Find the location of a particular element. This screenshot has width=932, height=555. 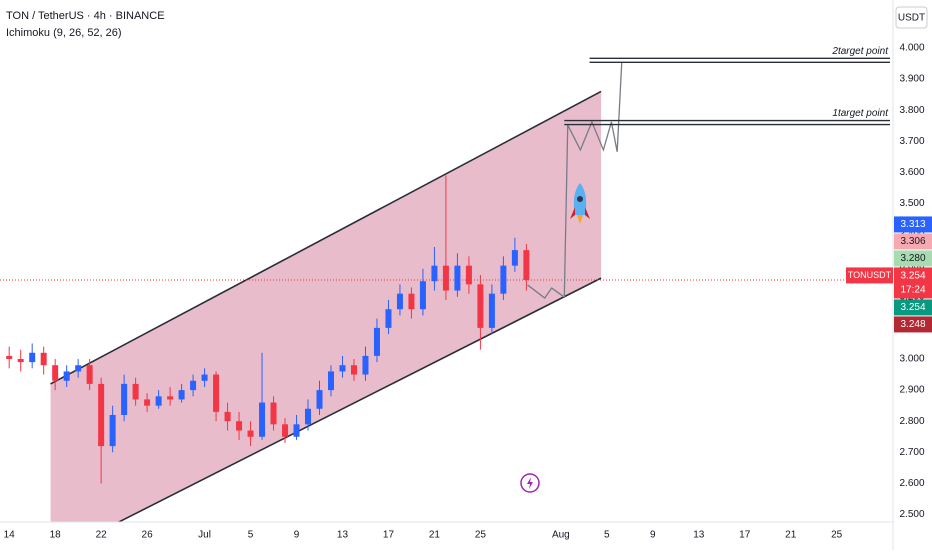

price-label: 3.254 is located at coordinates (912, 307).